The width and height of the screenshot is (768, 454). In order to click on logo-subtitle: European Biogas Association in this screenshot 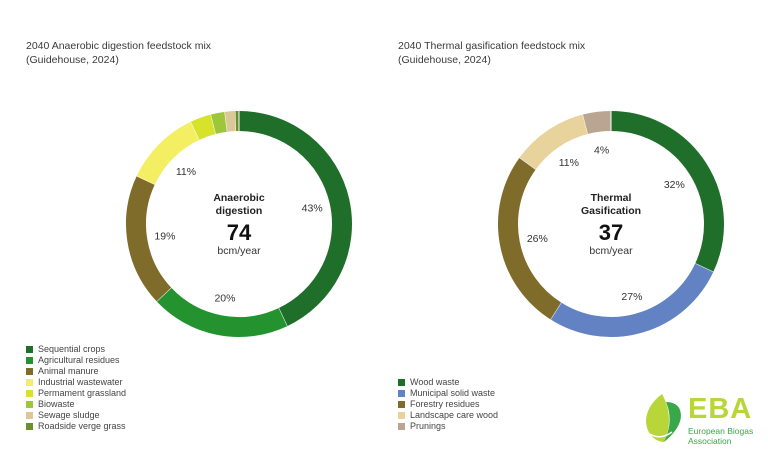, I will do `click(720, 436)`.